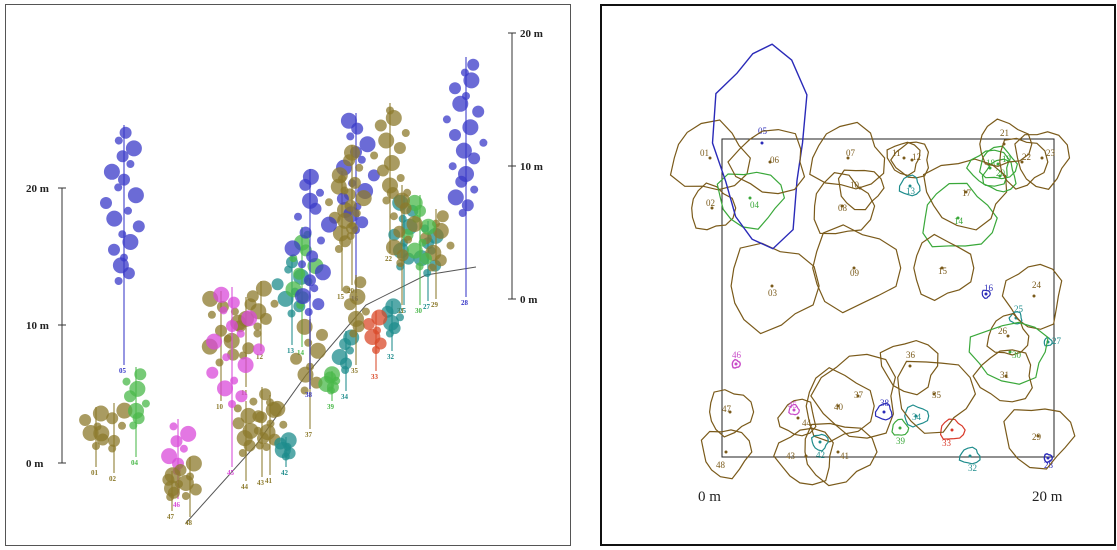 The width and height of the screenshot is (1117, 550). Describe the element at coordinates (390, 183) in the screenshot. I see `profile-tree-22: 22` at that location.